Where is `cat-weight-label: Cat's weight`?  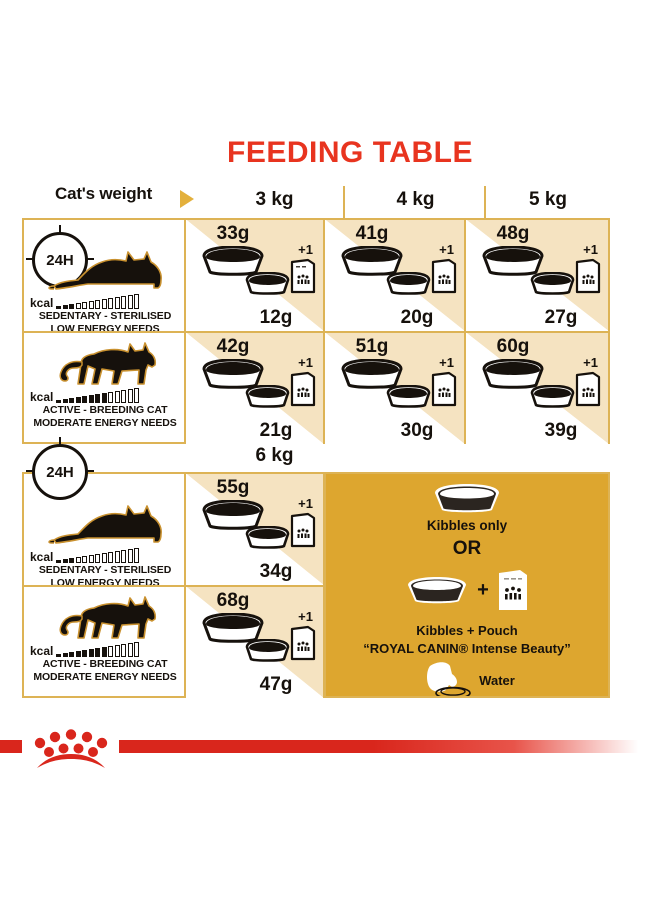 cat-weight-label: Cat's weight is located at coordinates (104, 193).